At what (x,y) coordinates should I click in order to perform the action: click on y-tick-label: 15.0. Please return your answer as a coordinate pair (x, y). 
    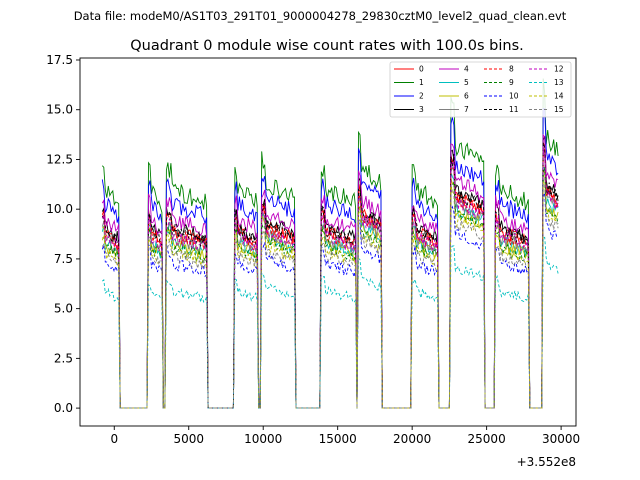
    Looking at the image, I should click on (59, 110).